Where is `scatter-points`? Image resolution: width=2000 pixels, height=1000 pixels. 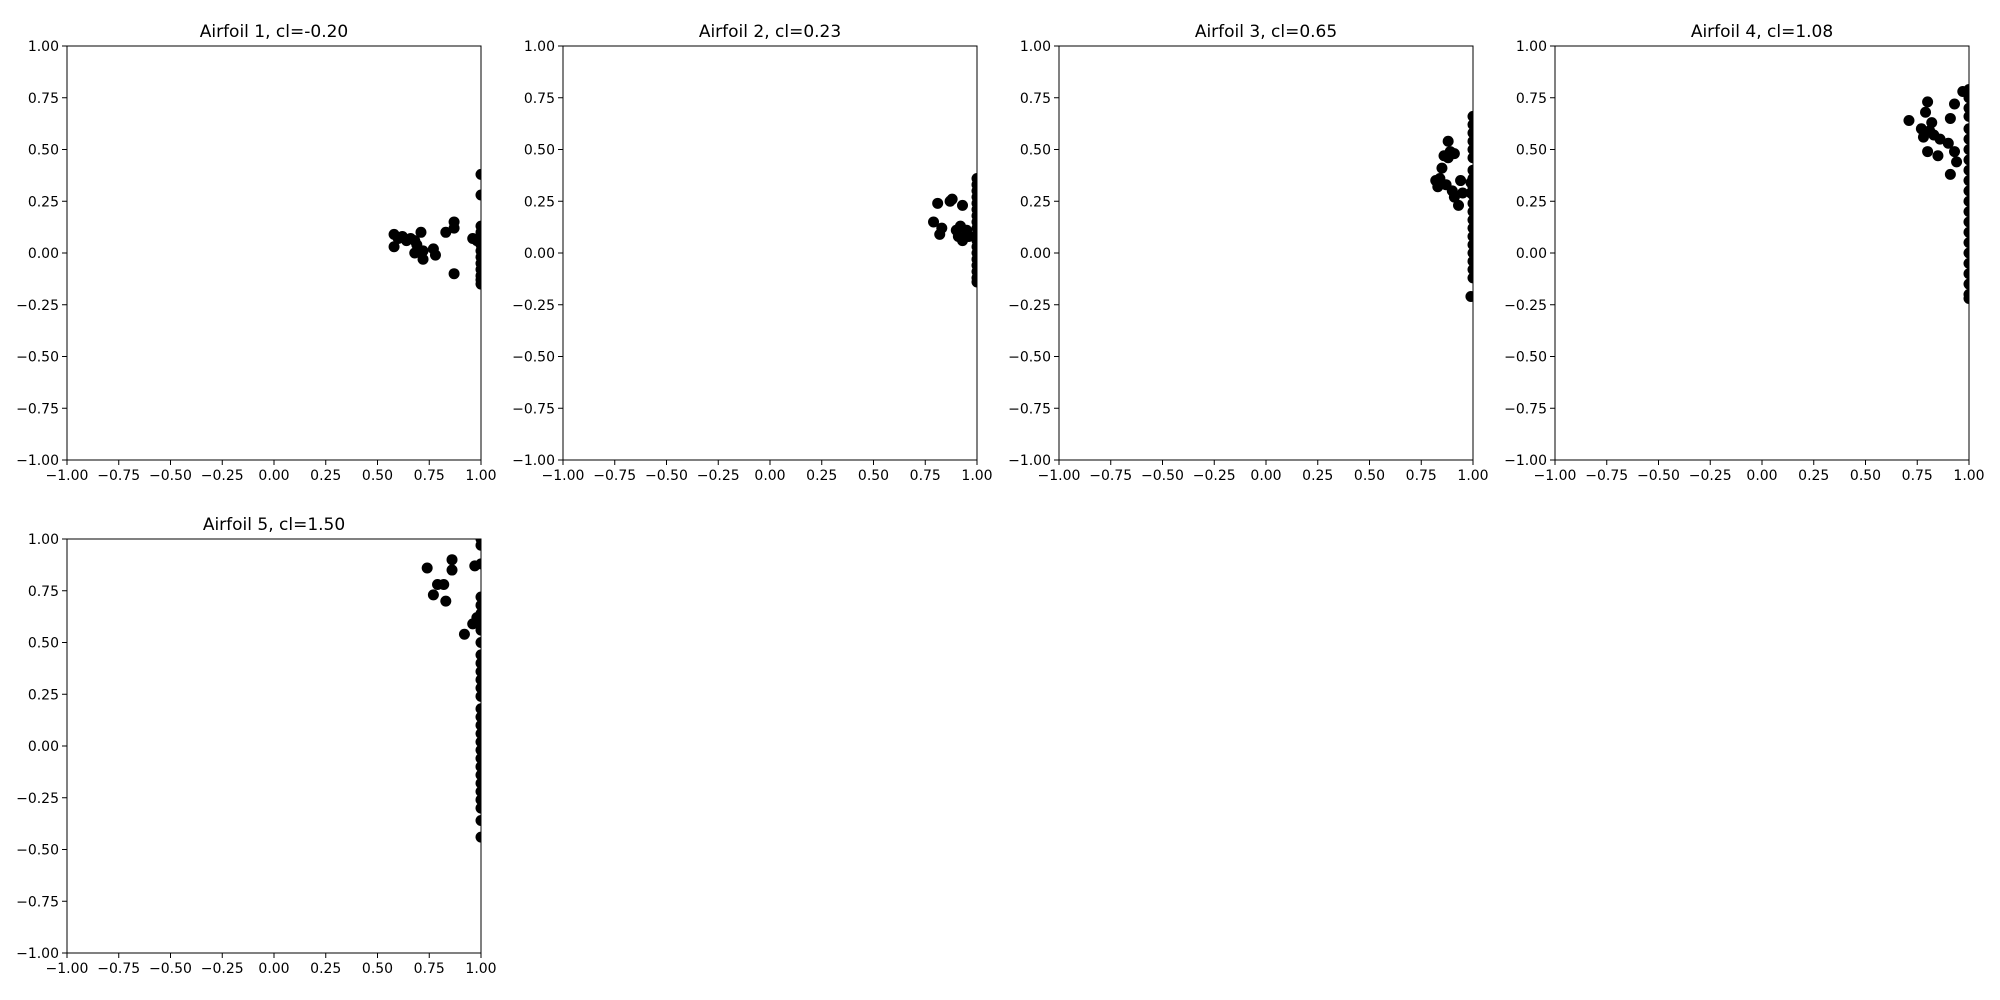 scatter-points is located at coordinates (1451, 206).